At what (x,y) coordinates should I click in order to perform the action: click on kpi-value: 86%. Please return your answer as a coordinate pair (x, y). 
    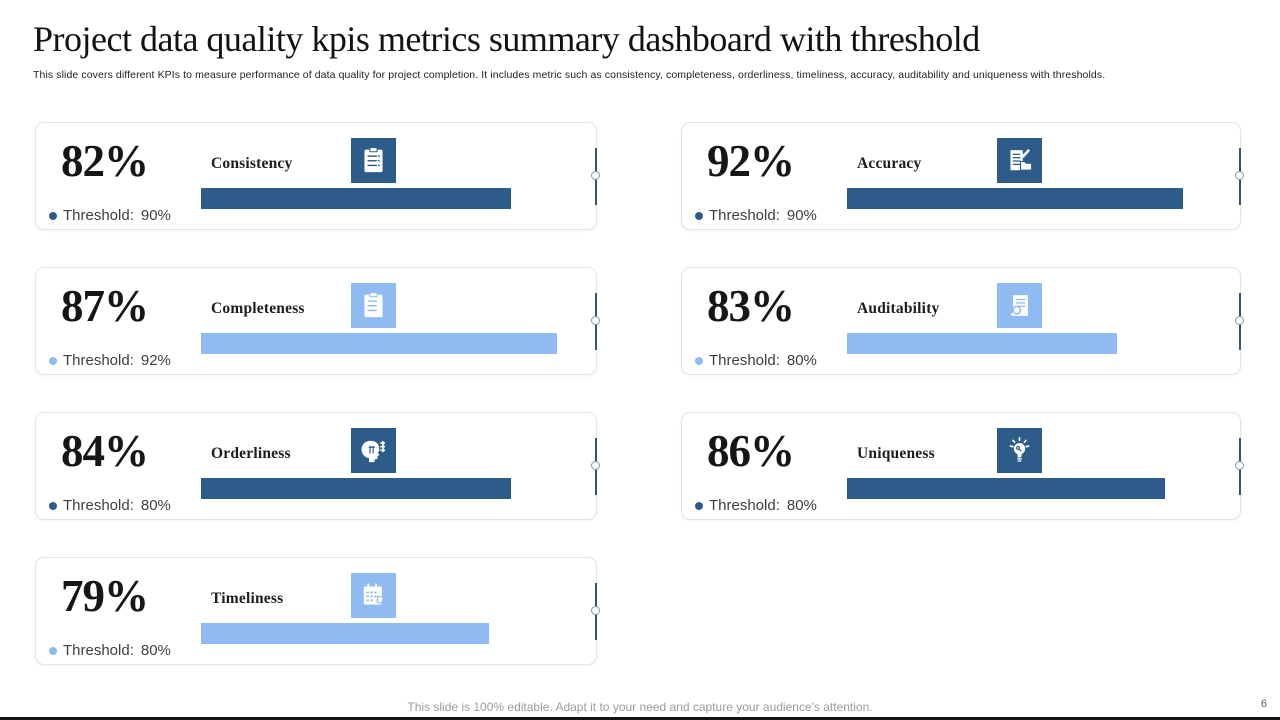
    Looking at the image, I should click on (751, 451).